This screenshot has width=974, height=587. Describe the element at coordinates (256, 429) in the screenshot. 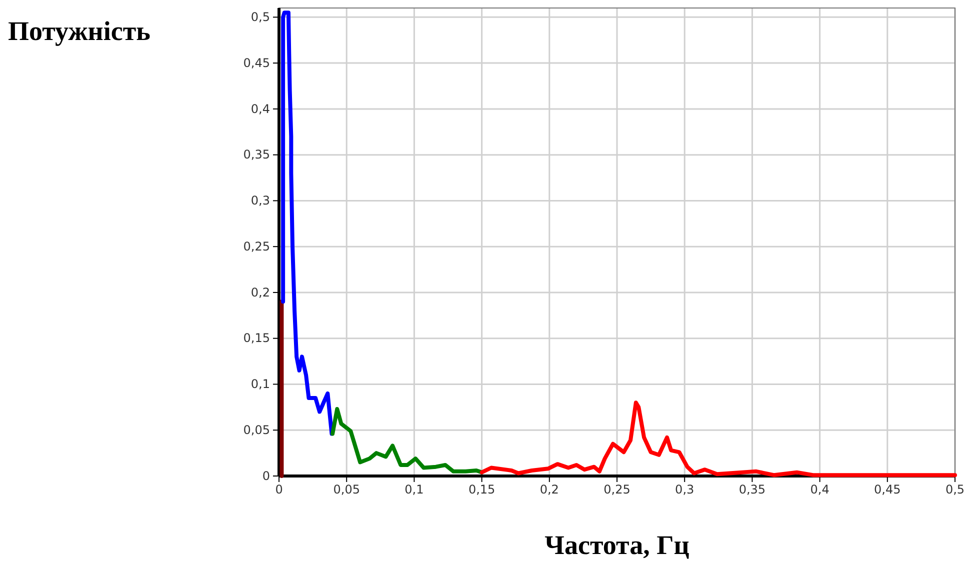

I see `y-tick-label: 0,05` at that location.